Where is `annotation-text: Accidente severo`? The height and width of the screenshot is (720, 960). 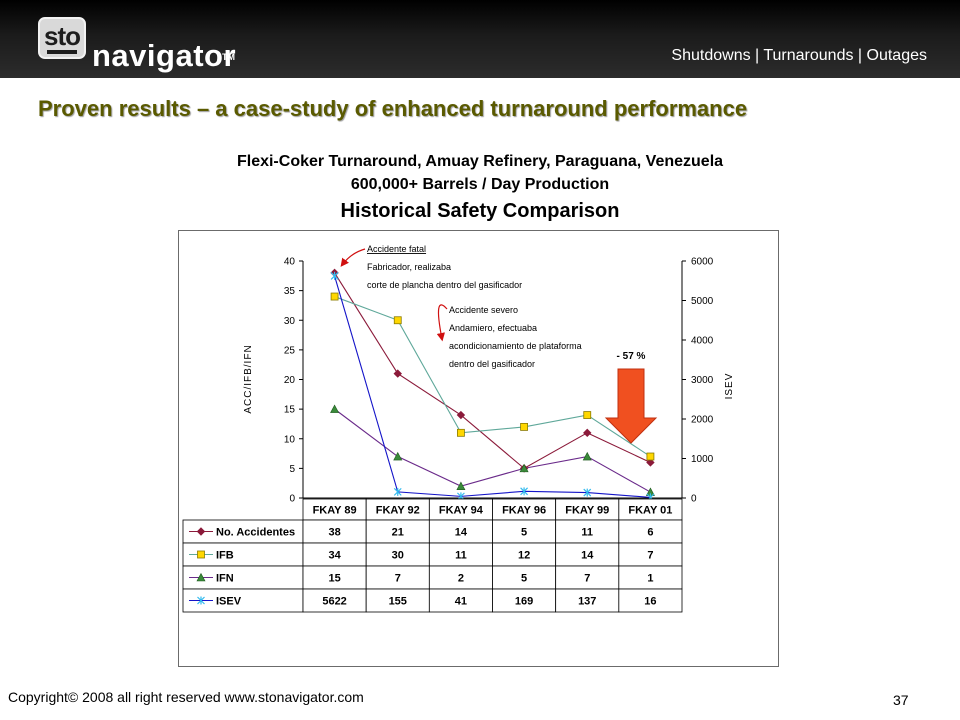
annotation-text: Accidente severo is located at coordinates (483, 310).